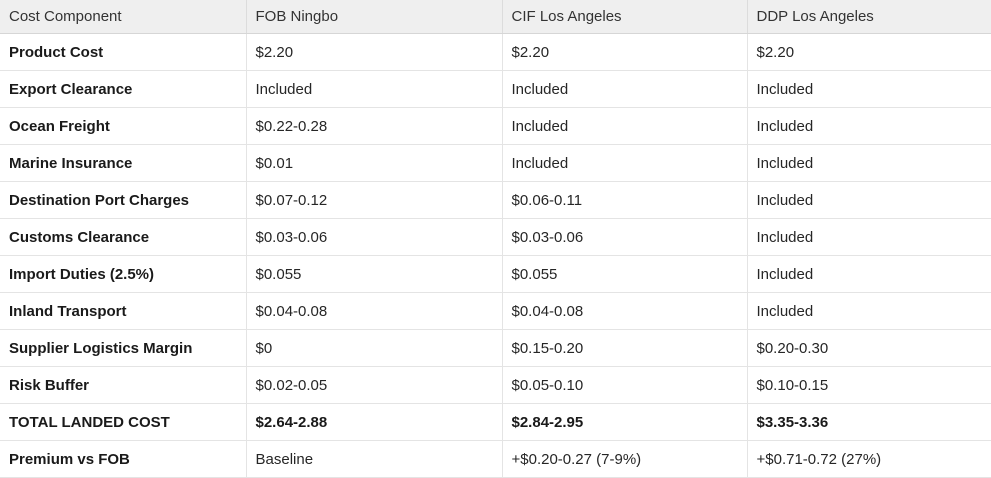  I want to click on cell-value: $0.20-0.30, so click(869, 348).